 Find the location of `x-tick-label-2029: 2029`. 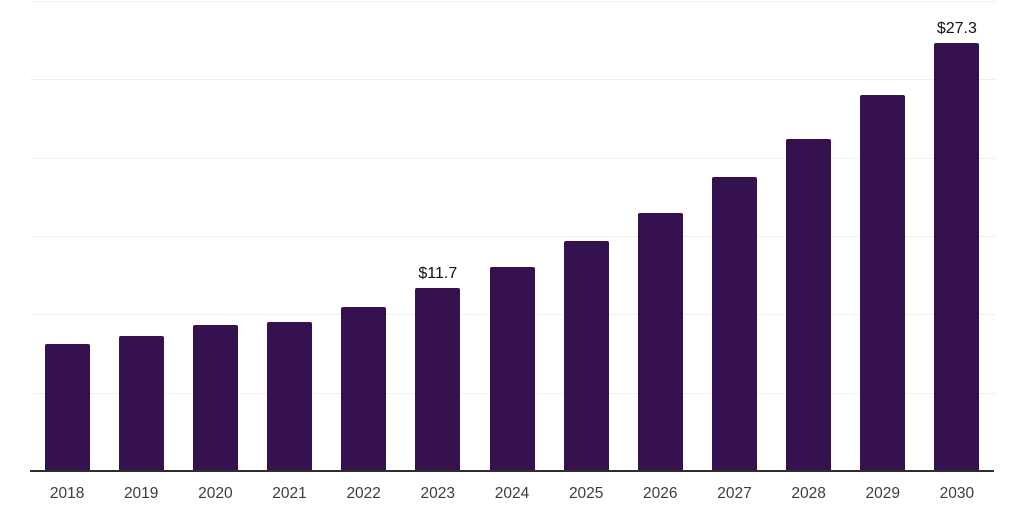

x-tick-label-2029: 2029 is located at coordinates (883, 493).